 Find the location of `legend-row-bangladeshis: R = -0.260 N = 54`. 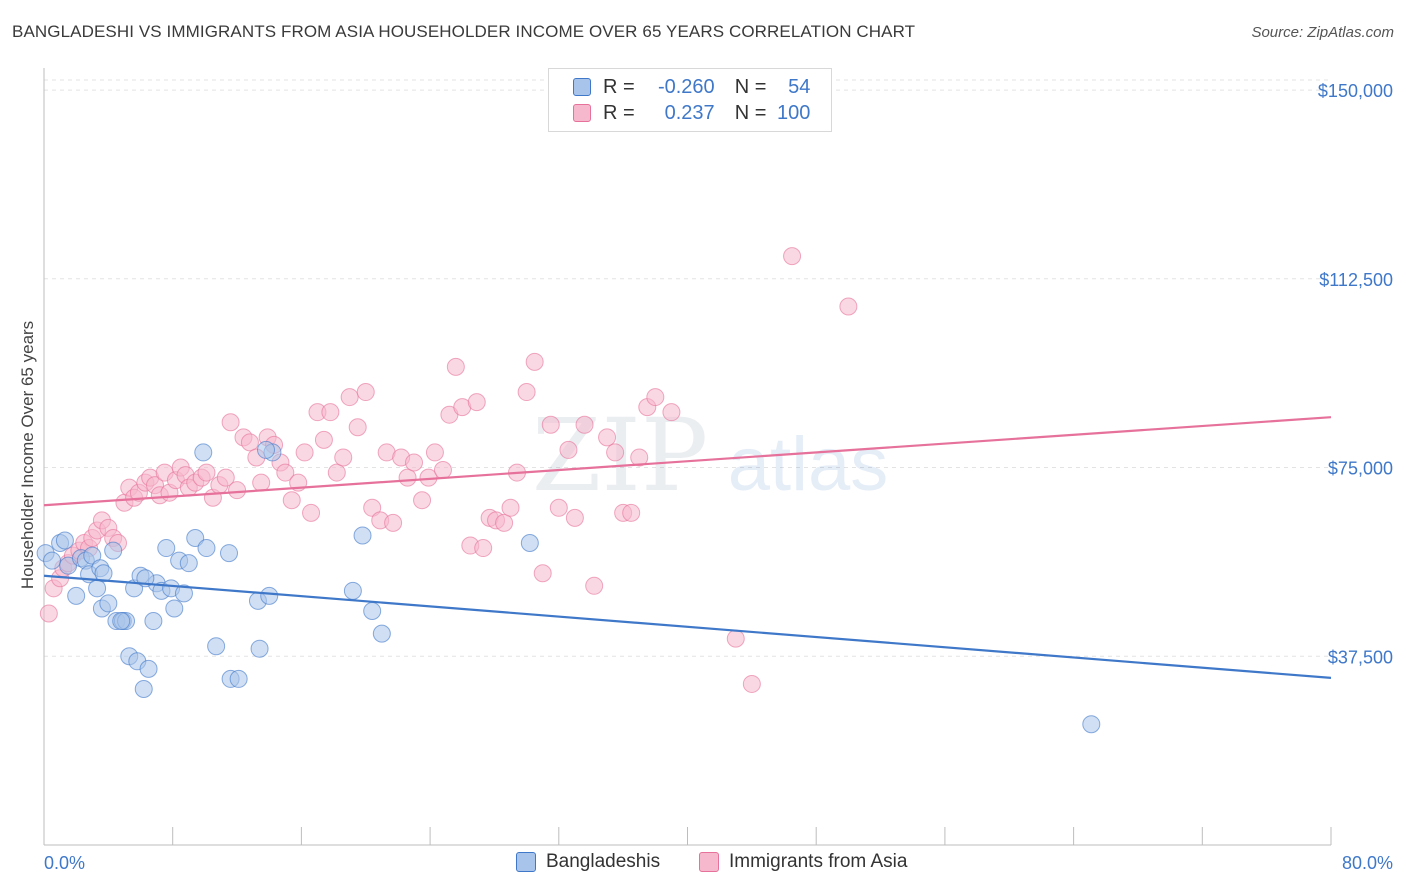

legend-row-bangladeshis: R = -0.260 N = 54 is located at coordinates (691, 87).